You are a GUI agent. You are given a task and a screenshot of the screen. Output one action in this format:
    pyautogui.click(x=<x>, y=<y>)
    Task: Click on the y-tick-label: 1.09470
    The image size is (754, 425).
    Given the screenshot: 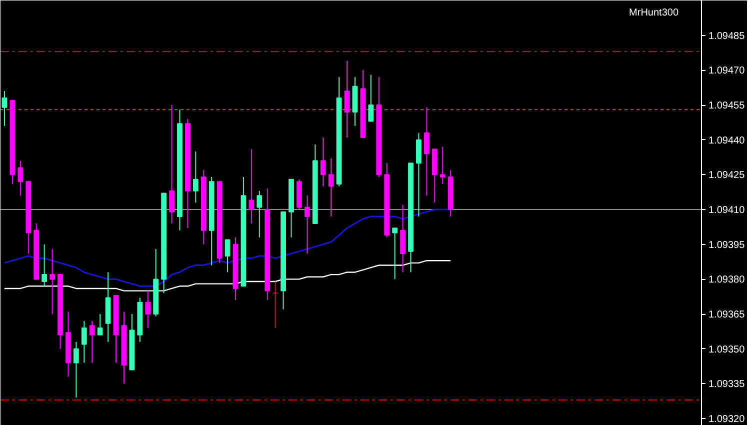 What is the action you would take?
    pyautogui.click(x=727, y=71)
    